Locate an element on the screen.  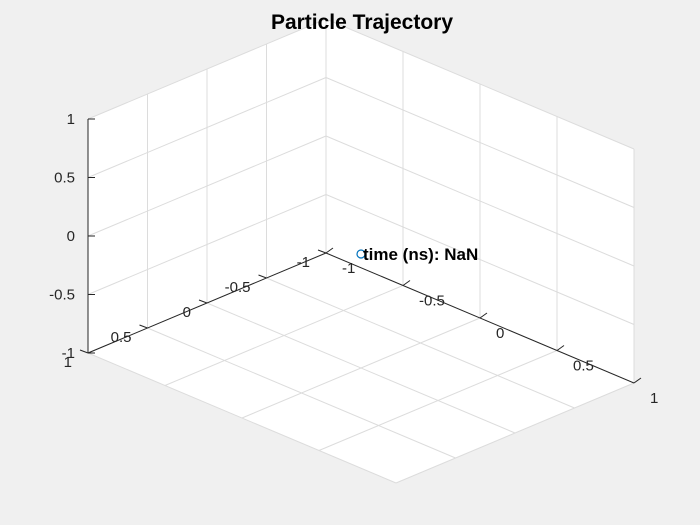
x-tick-label: -1 is located at coordinates (348, 268).